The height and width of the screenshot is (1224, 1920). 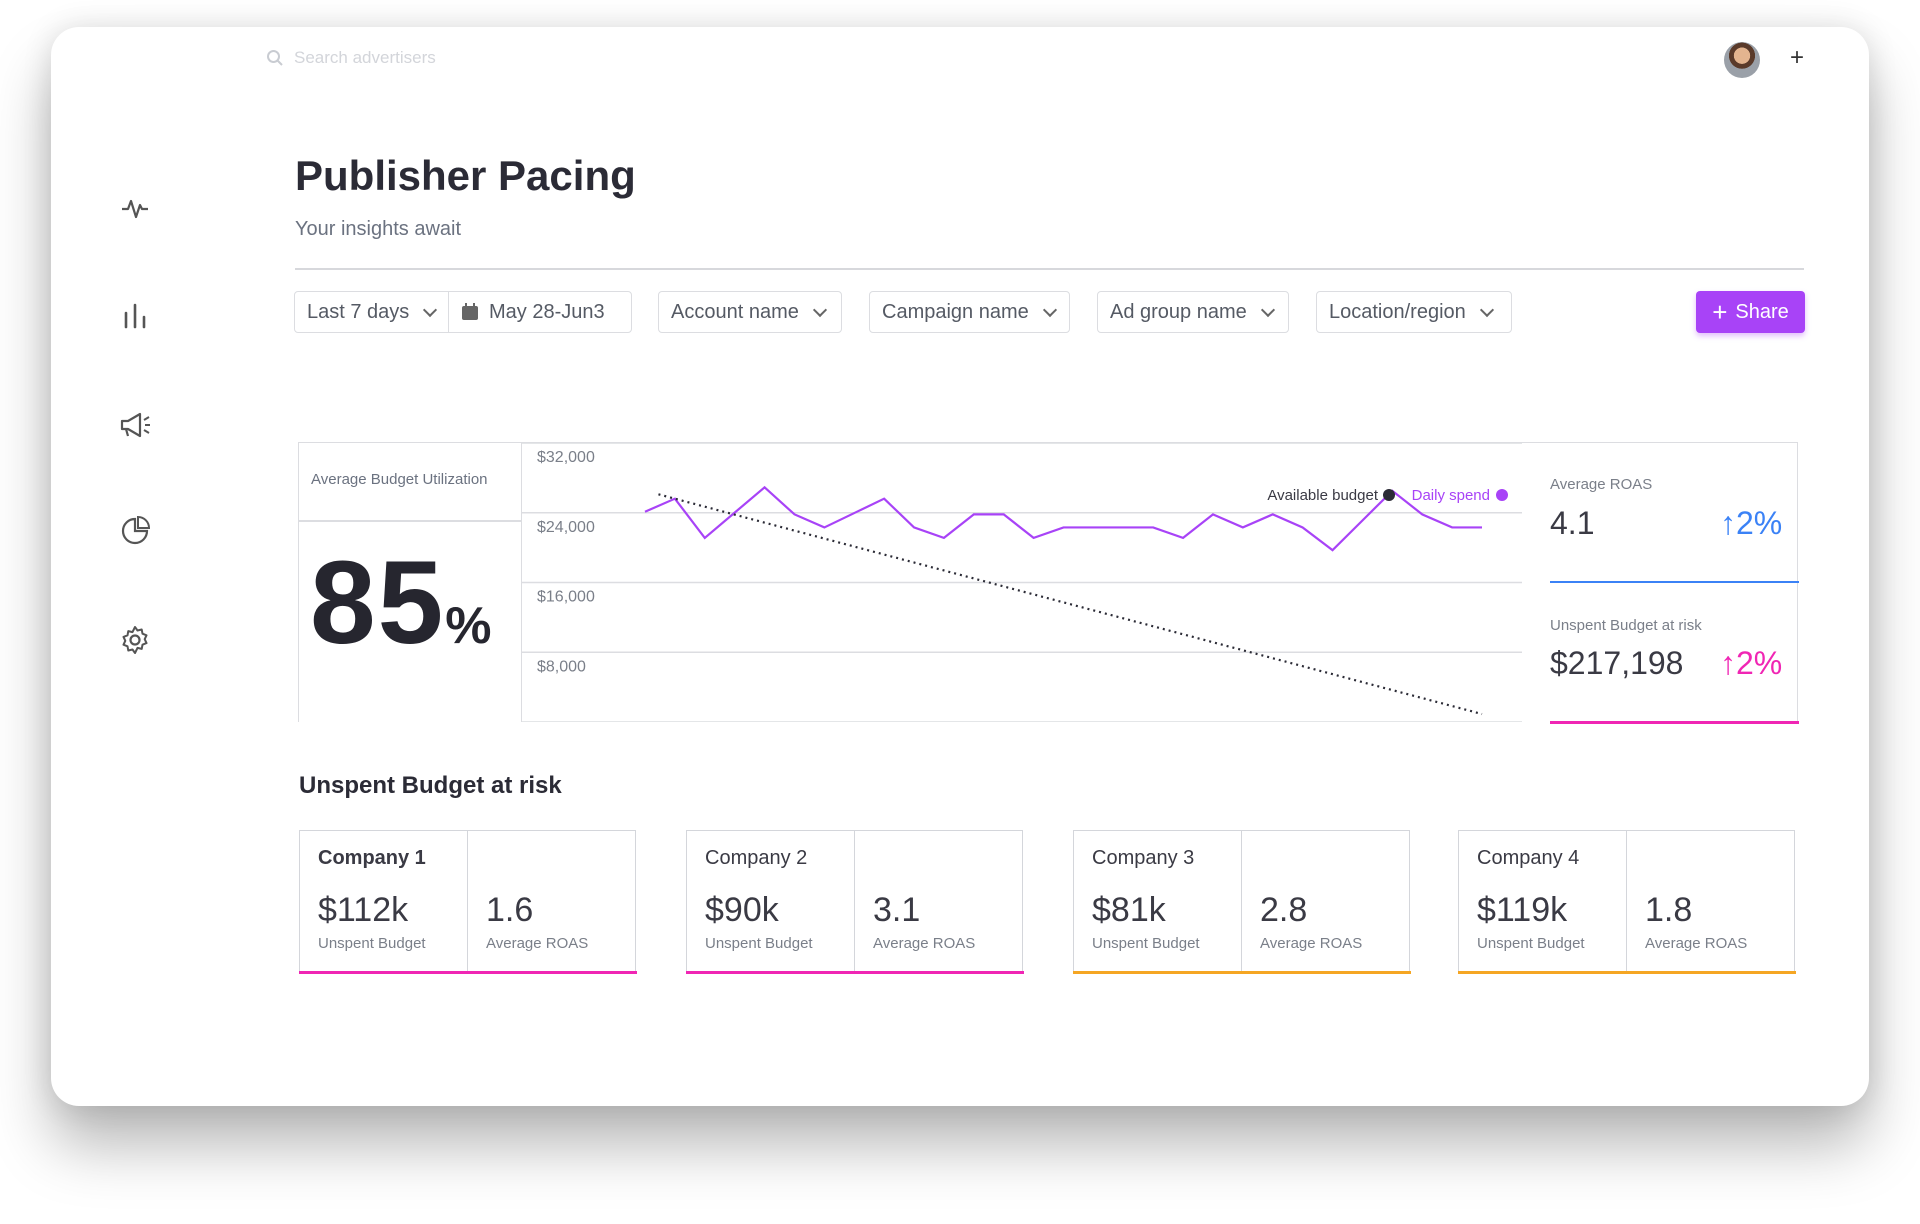 I want to click on roas-underline, so click(x=1674, y=582).